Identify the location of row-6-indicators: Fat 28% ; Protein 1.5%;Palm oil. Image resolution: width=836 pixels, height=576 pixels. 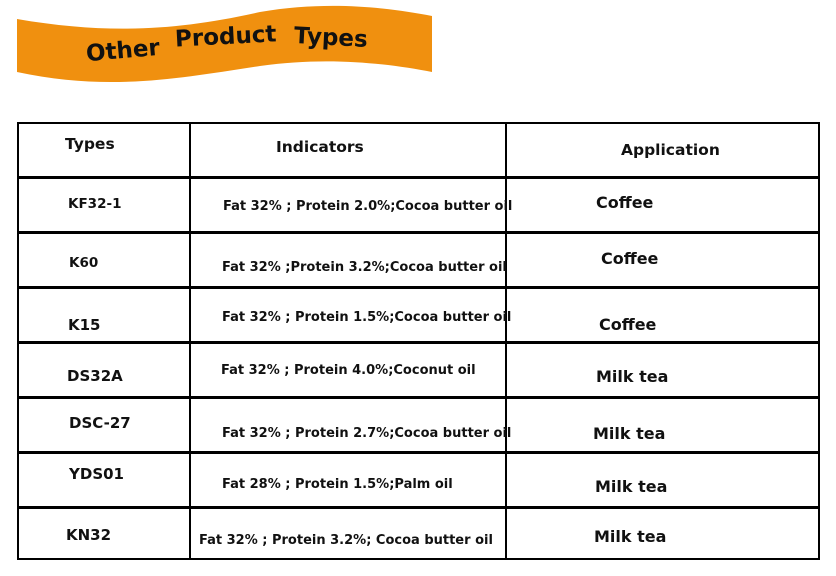
(337, 484).